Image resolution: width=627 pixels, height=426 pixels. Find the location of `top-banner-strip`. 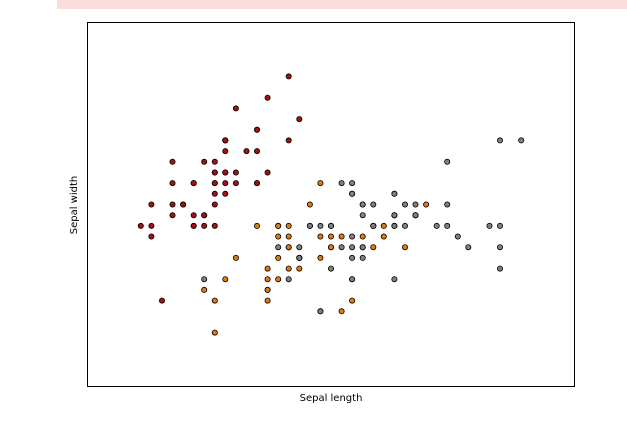

top-banner-strip is located at coordinates (342, 4).